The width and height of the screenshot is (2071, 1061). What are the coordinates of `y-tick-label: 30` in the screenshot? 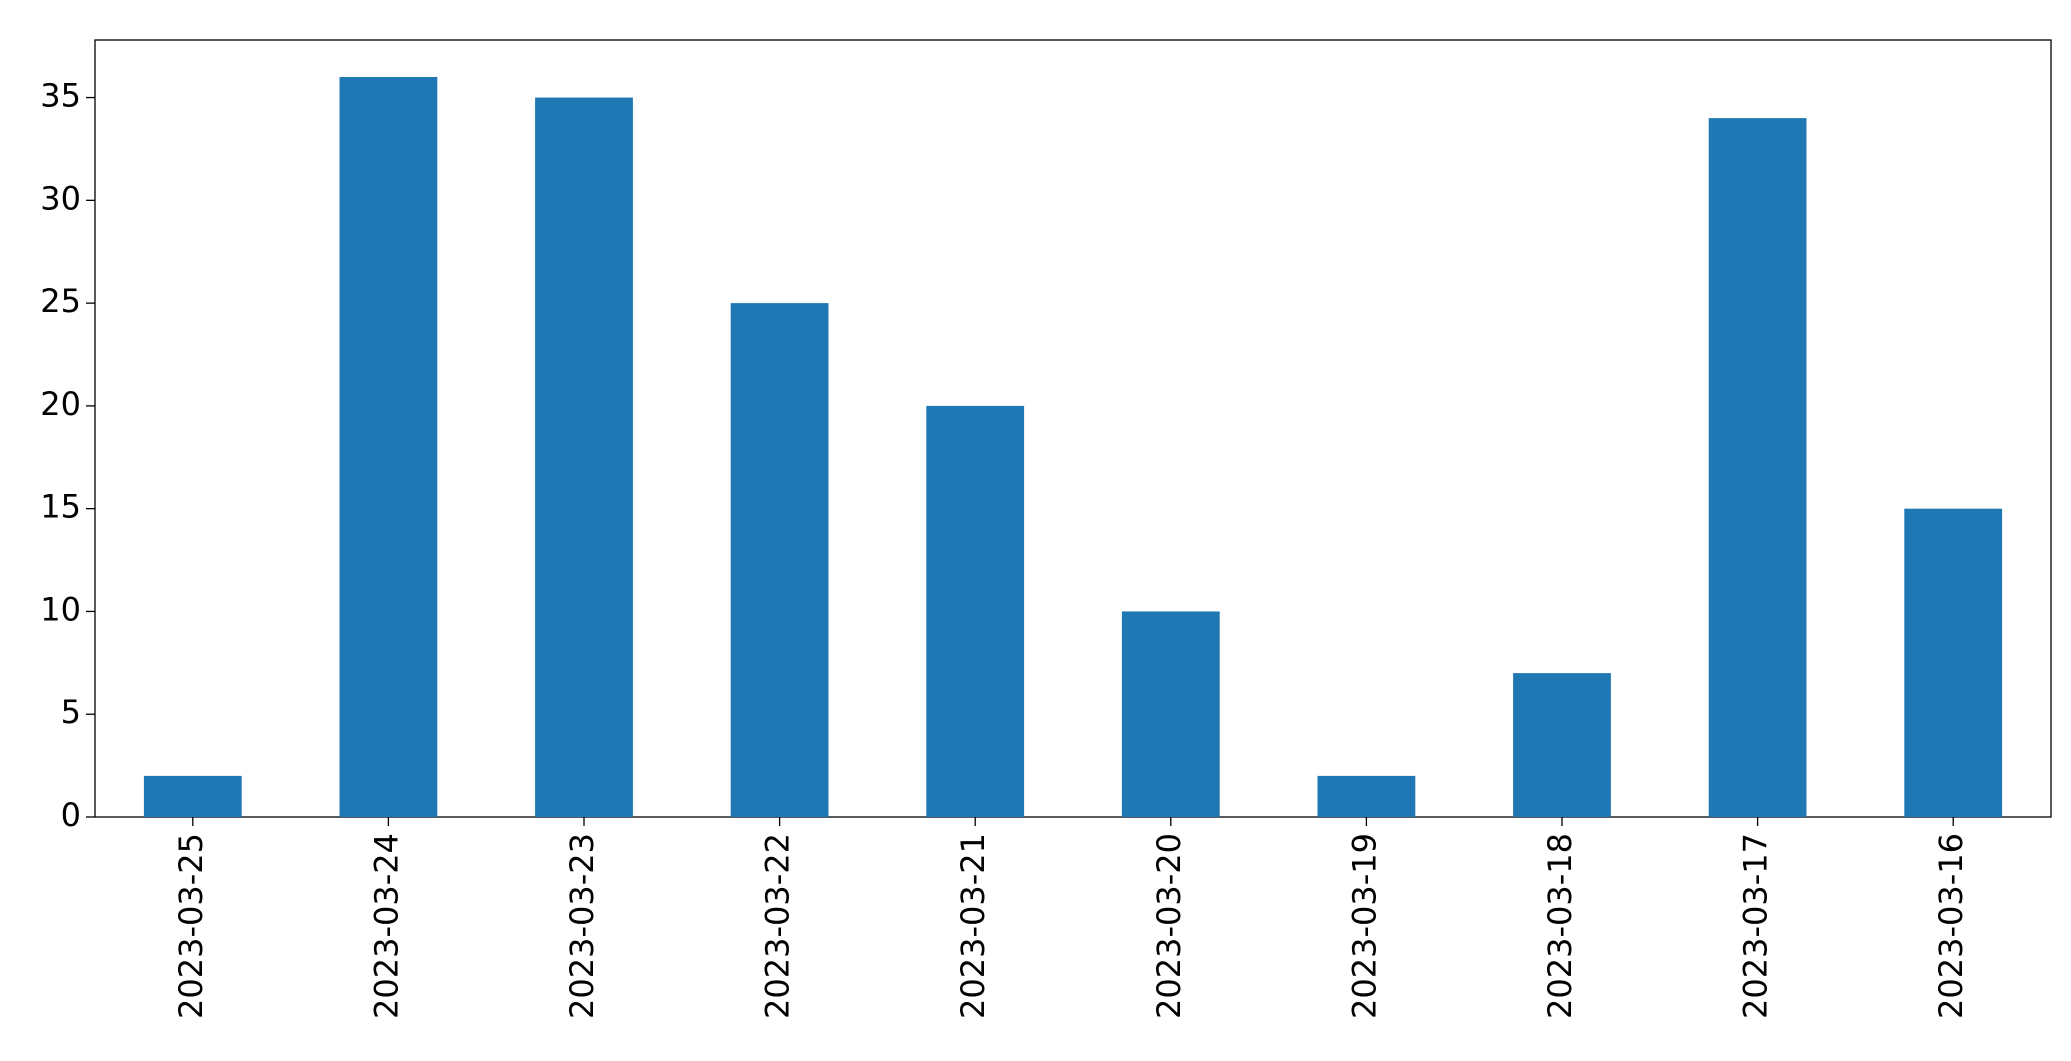 It's located at (60, 198).